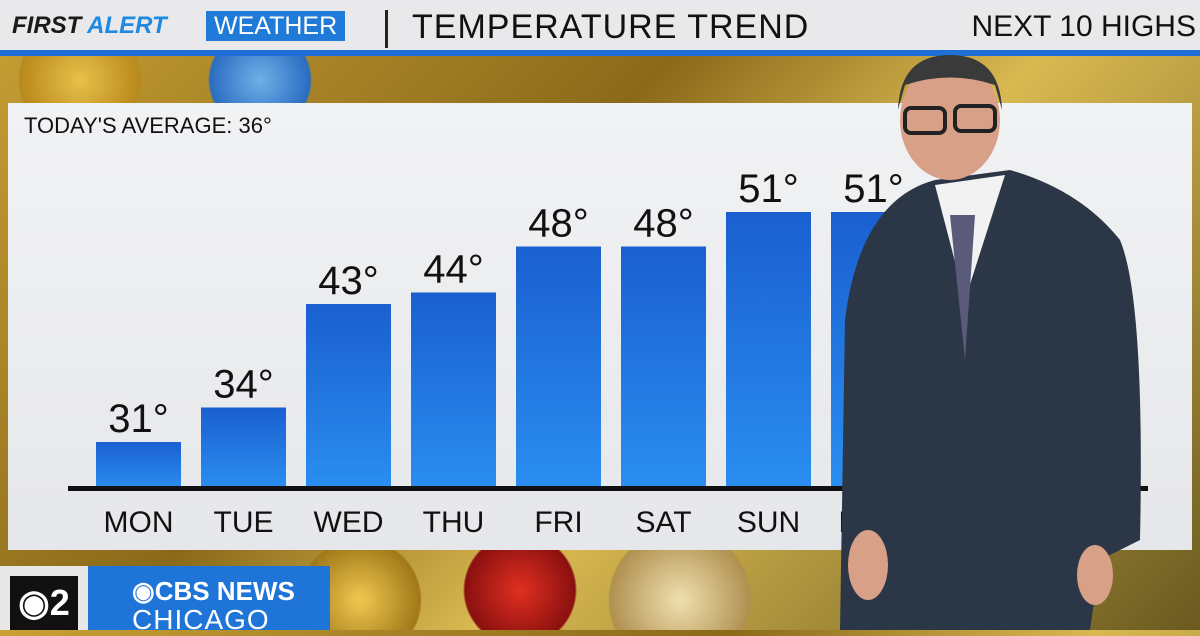 The image size is (1200, 636). Describe the element at coordinates (138, 465) in the screenshot. I see `bar-mon` at that location.